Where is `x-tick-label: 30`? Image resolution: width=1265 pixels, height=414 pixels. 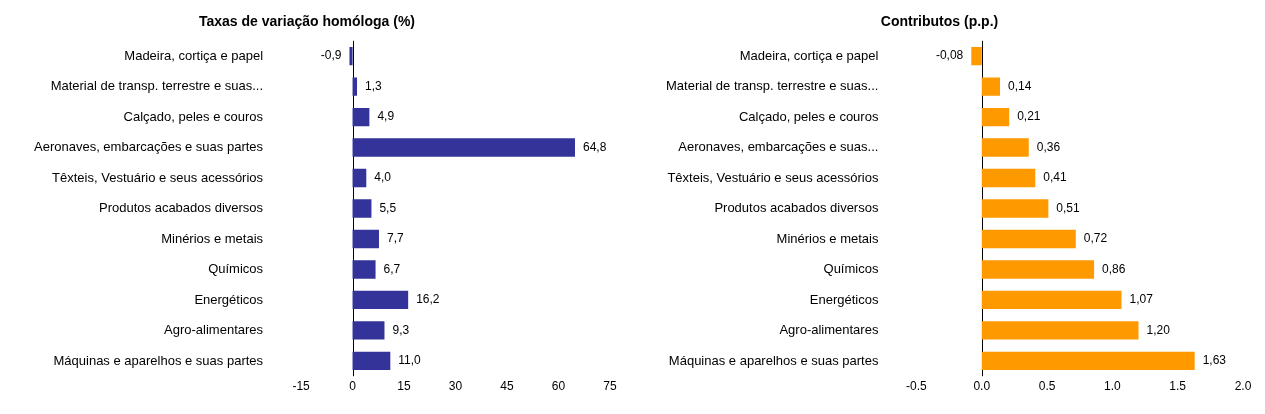 x-tick-label: 30 is located at coordinates (455, 385).